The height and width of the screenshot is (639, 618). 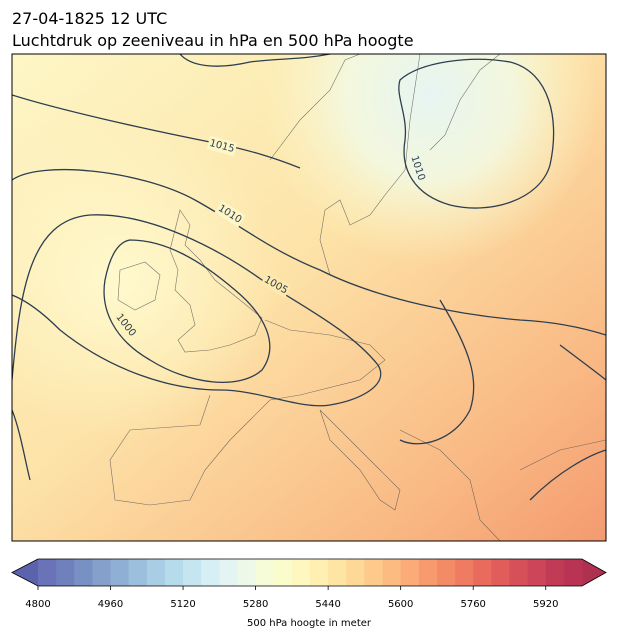 I want to click on colorbar-tick-label: 4800, so click(x=37, y=604).